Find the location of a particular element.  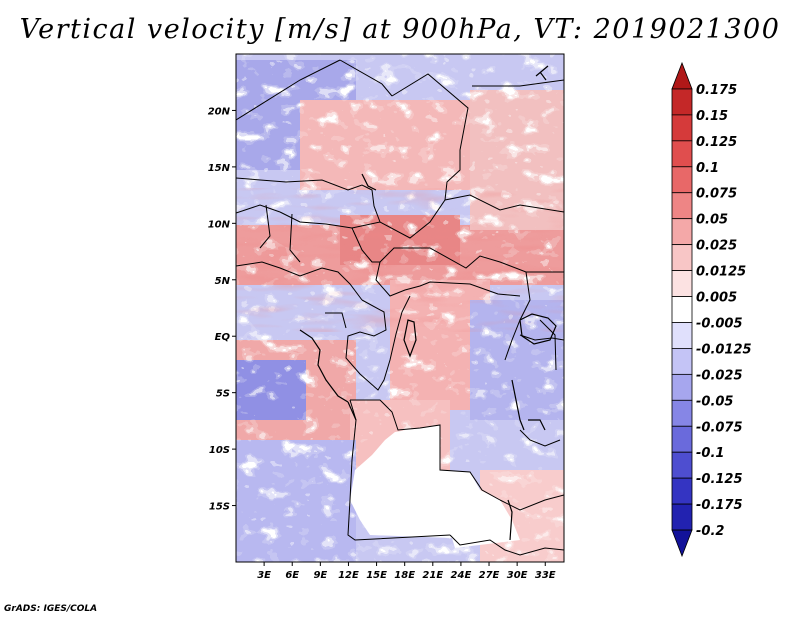

colorbar-label: 0.15 is located at coordinates (712, 116).